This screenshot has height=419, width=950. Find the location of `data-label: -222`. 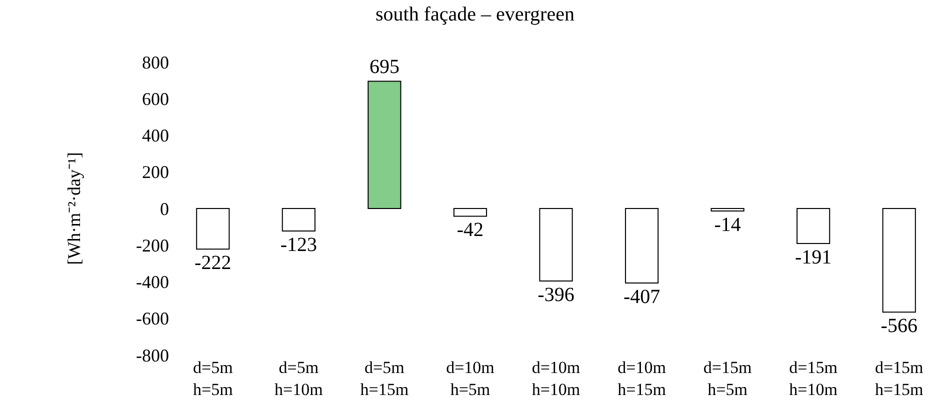

data-label: -222 is located at coordinates (213, 263).